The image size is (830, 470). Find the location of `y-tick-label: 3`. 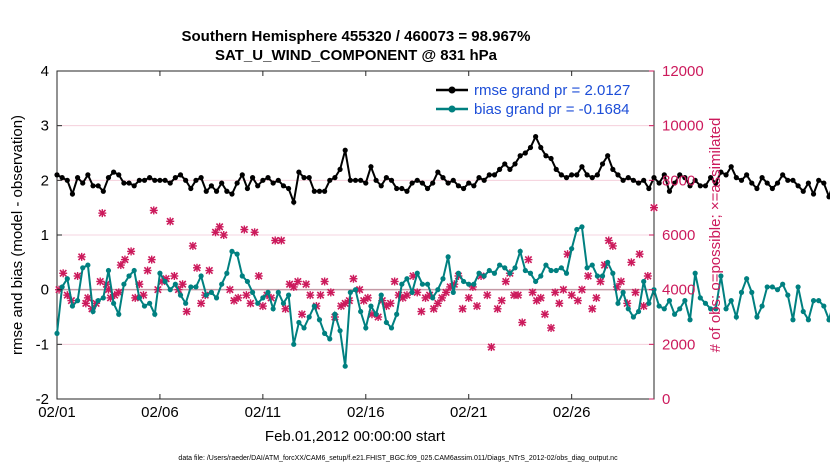

y-tick-label: 3 is located at coordinates (45, 126).